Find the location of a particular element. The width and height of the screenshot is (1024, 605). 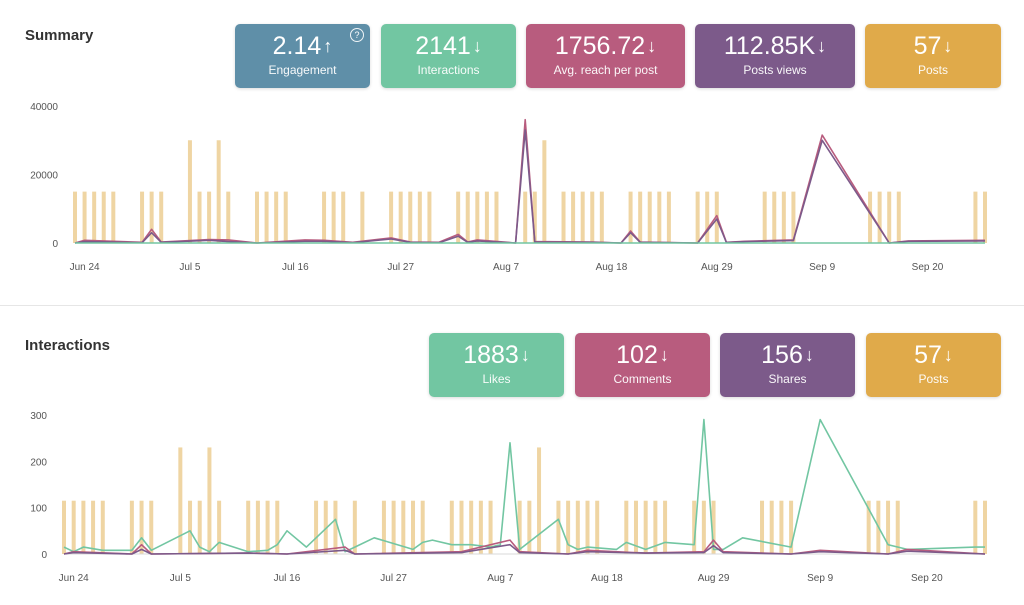

shares-label: Shares is located at coordinates (787, 379).